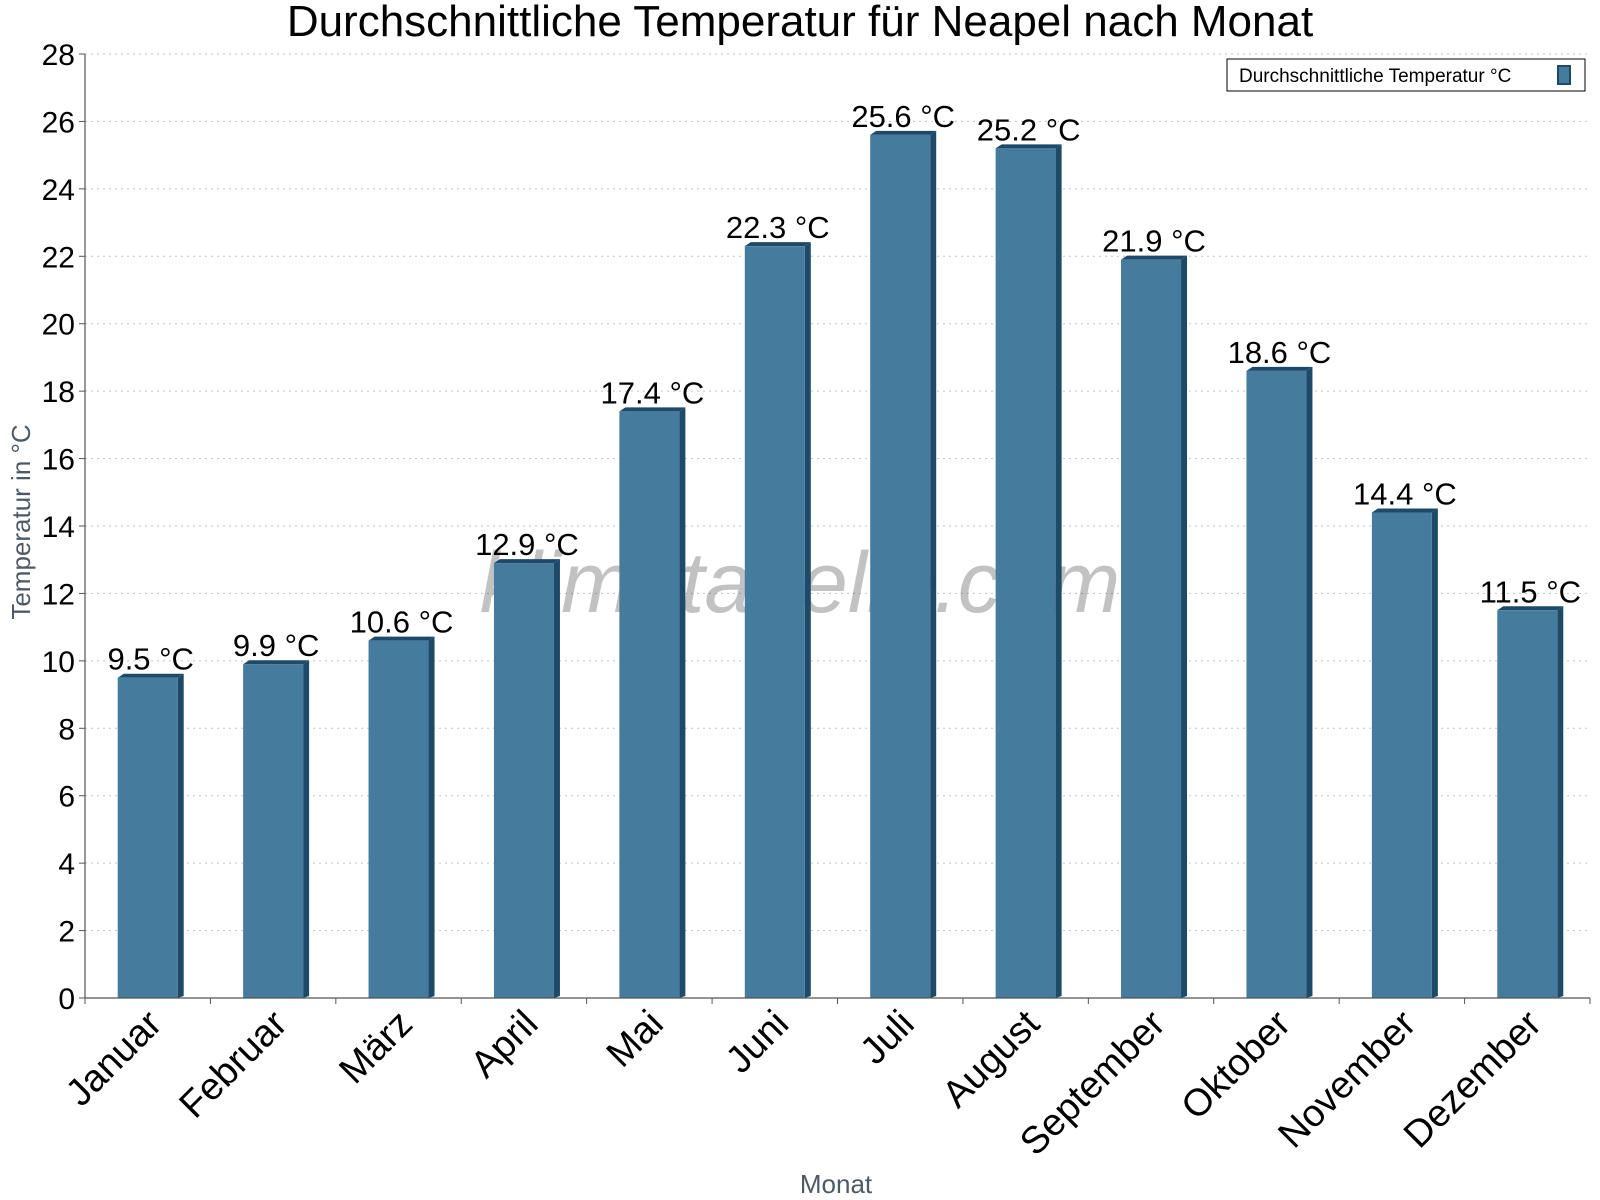 The width and height of the screenshot is (1600, 1200). I want to click on y-tick-label: 10, so click(58, 662).